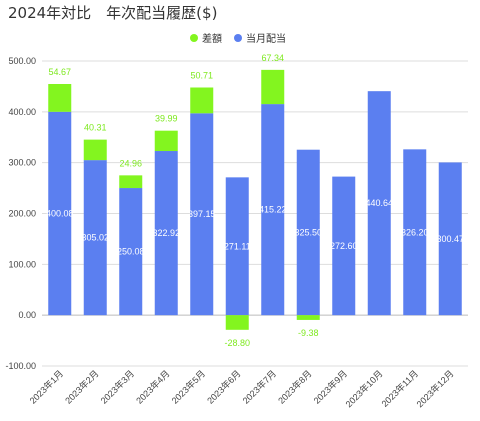 The width and height of the screenshot is (480, 421). I want to click on legend: 差額 当月配当, so click(238, 37).